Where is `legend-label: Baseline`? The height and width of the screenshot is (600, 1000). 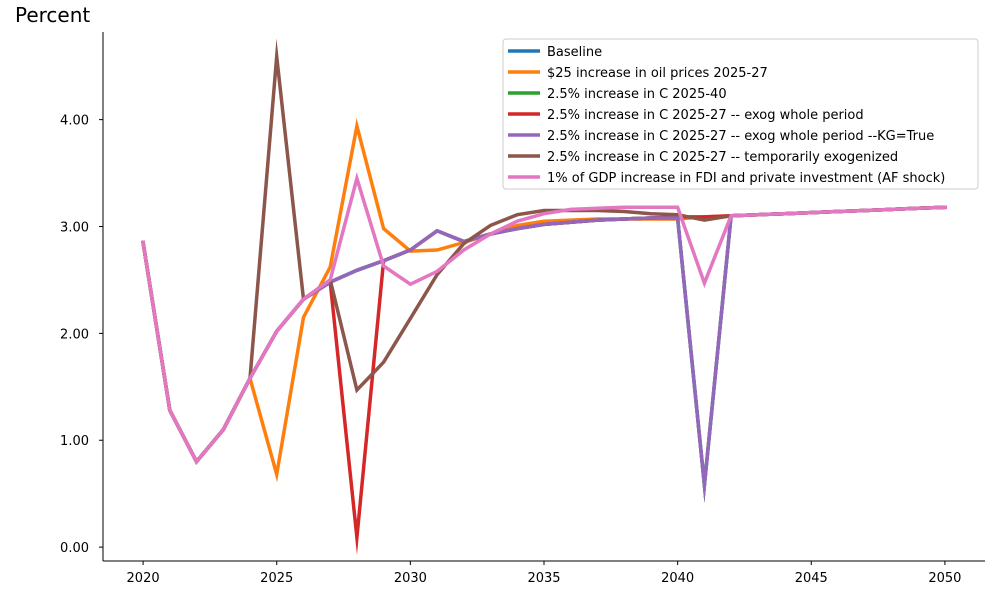
legend-label: Baseline is located at coordinates (574, 52).